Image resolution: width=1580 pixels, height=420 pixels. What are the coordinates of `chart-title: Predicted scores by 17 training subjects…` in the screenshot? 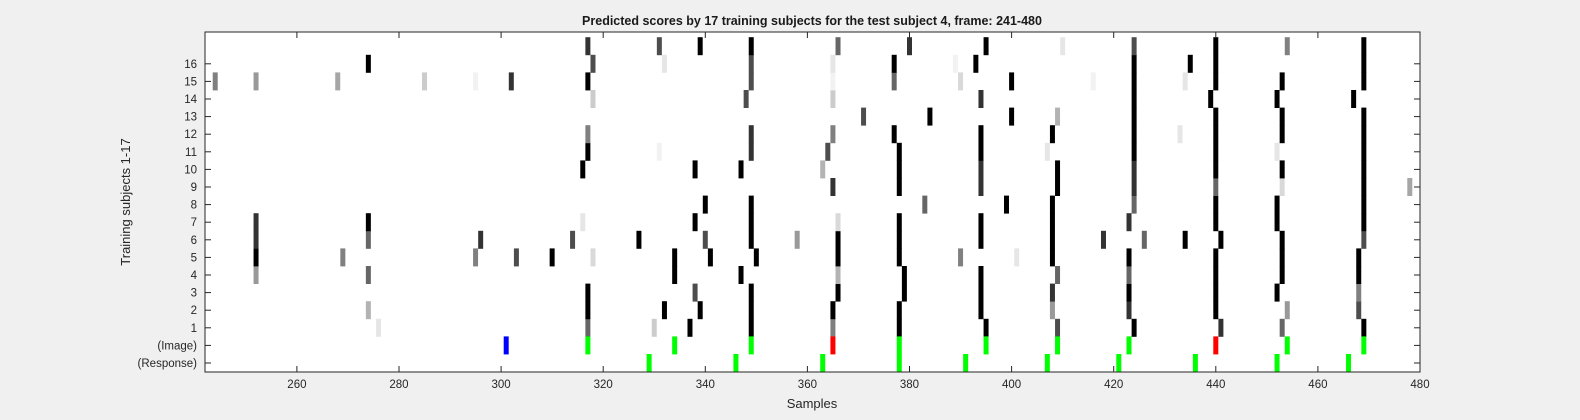 It's located at (812, 21).